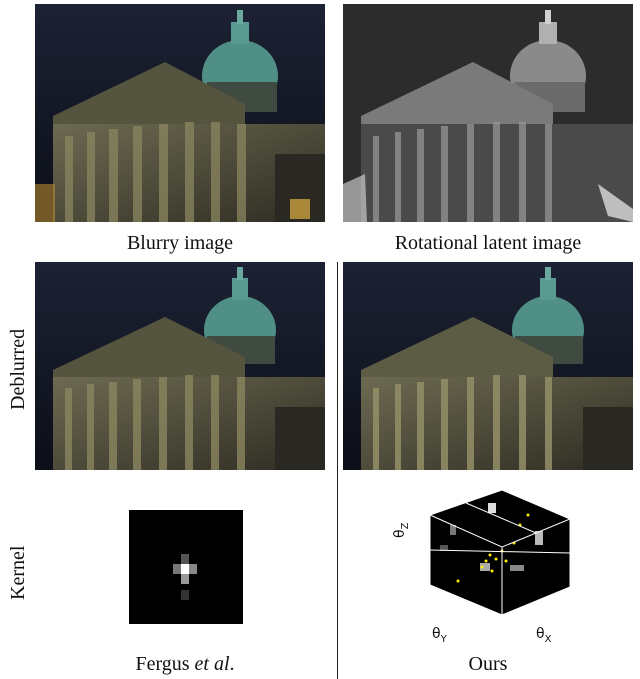  What do you see at coordinates (488, 664) in the screenshot?
I see `caption-ours: Ours` at bounding box center [488, 664].